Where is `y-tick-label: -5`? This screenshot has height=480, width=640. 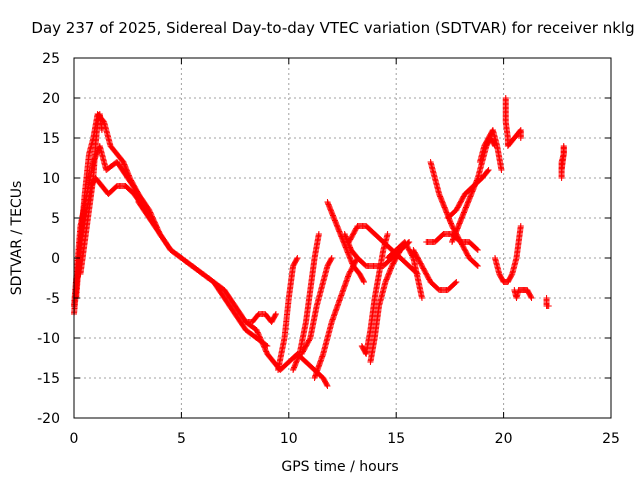 y-tick-label: -5 is located at coordinates (53, 299).